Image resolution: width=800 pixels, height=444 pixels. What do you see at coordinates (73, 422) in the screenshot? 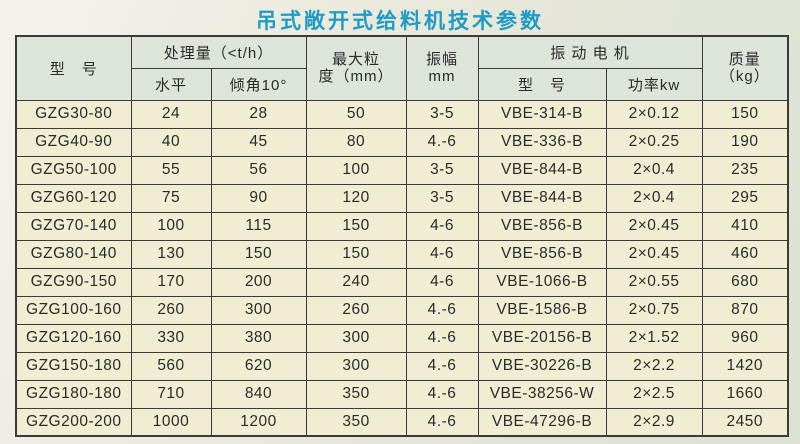
I see `model-cell: GZG200-200` at bounding box center [73, 422].